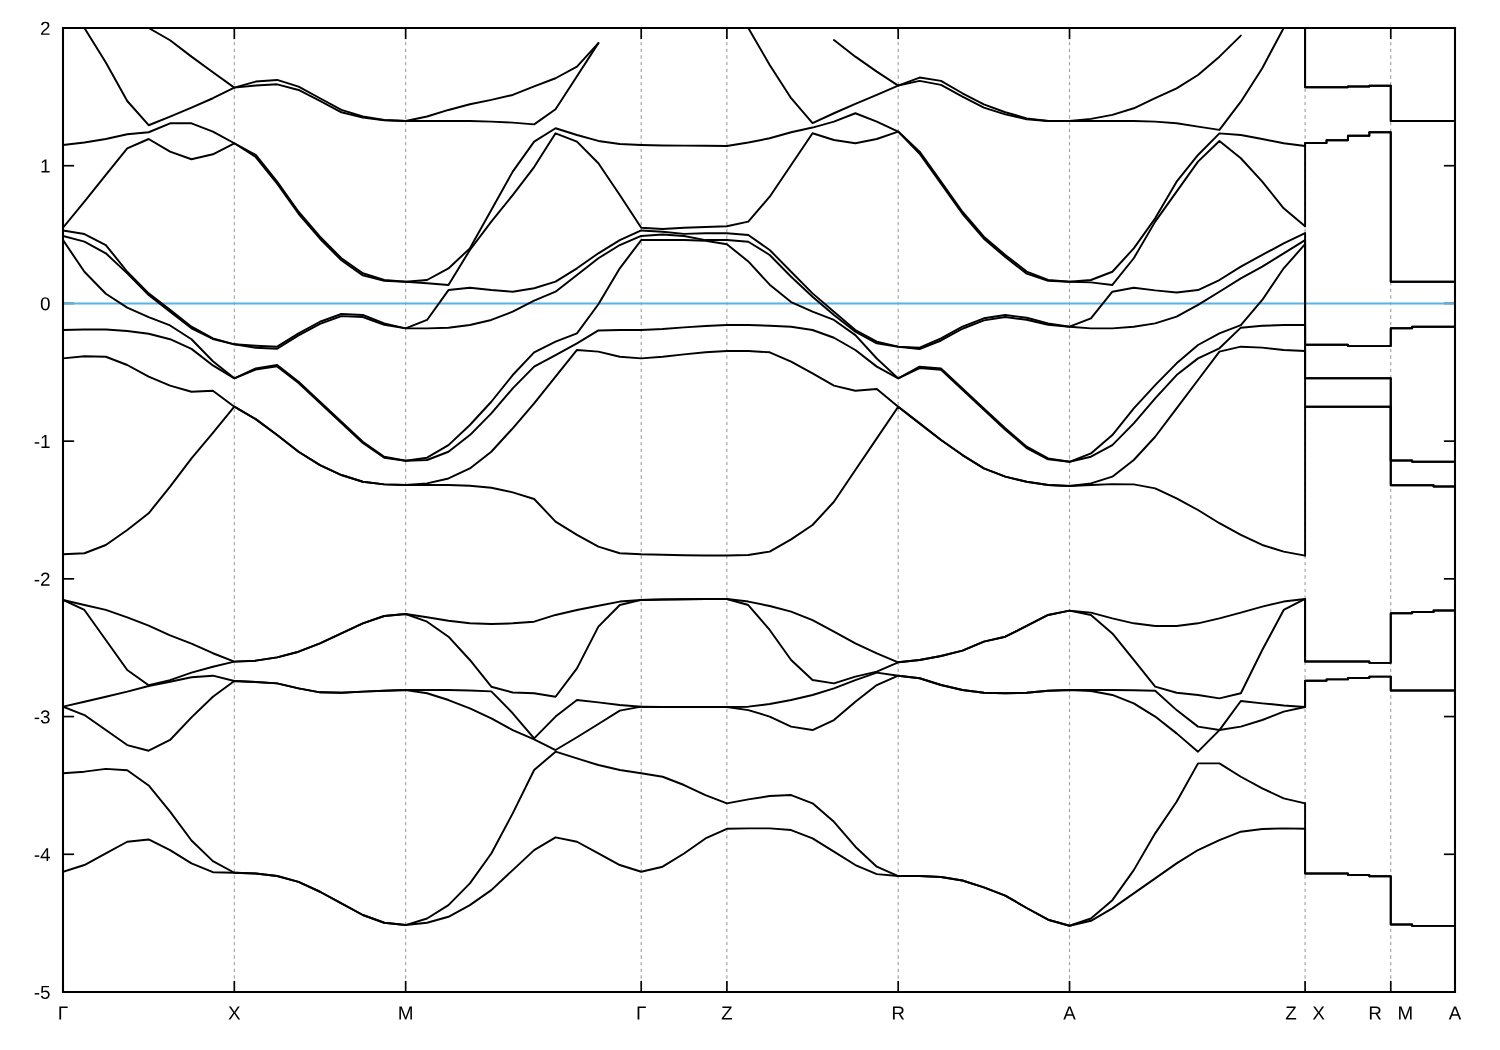 The width and height of the screenshot is (1500, 1050). I want to click on y-tick-label: -4, so click(42, 855).